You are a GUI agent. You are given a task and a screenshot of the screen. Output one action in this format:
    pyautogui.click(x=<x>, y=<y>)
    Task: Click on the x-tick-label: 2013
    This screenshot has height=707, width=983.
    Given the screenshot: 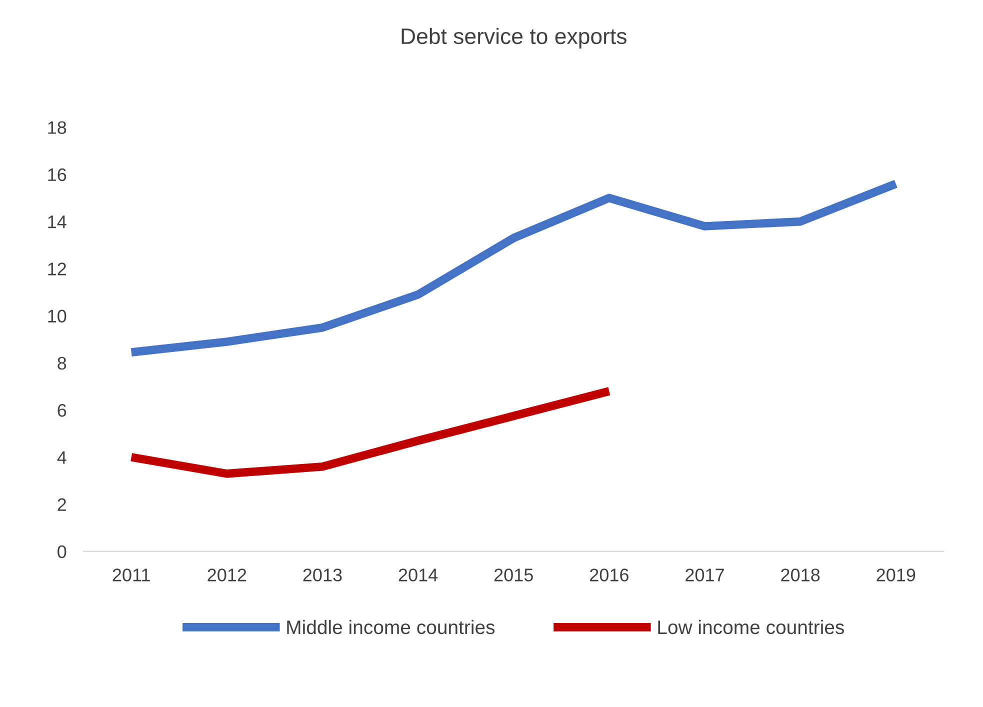 What is the action you would take?
    pyautogui.click(x=322, y=575)
    